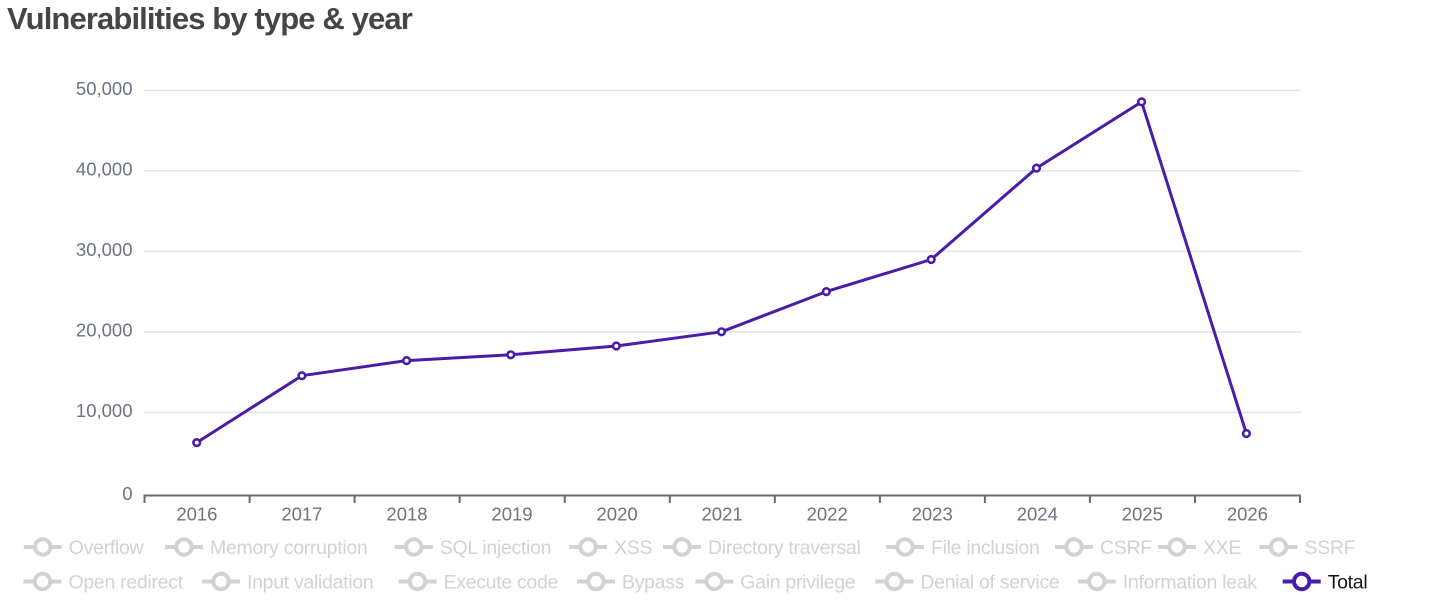 Image resolution: width=1443 pixels, height=605 pixels. Describe the element at coordinates (104, 410) in the screenshot. I see `svg-text: 10,000` at that location.